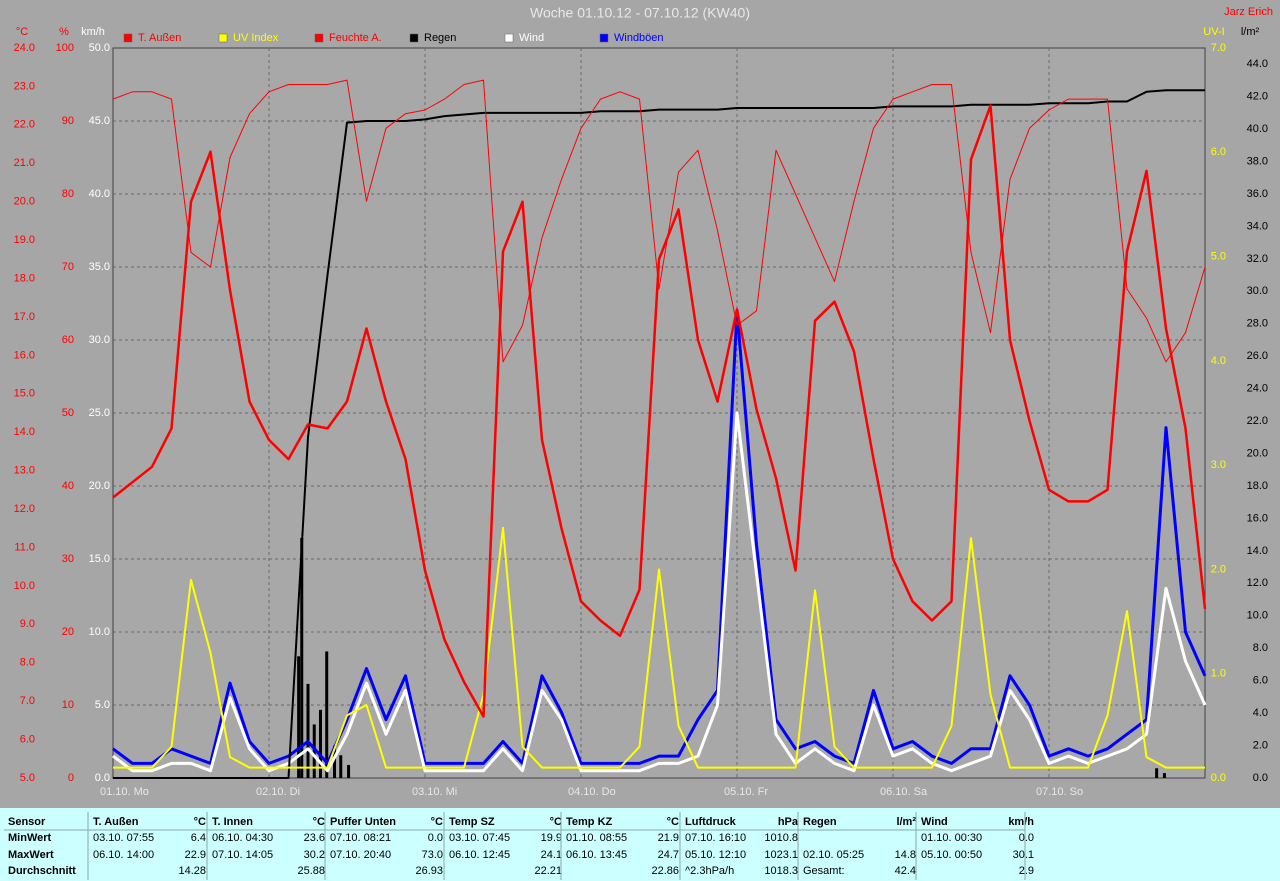  What do you see at coordinates (123, 838) in the screenshot?
I see `stats-time: 03.10. 07:55` at bounding box center [123, 838].